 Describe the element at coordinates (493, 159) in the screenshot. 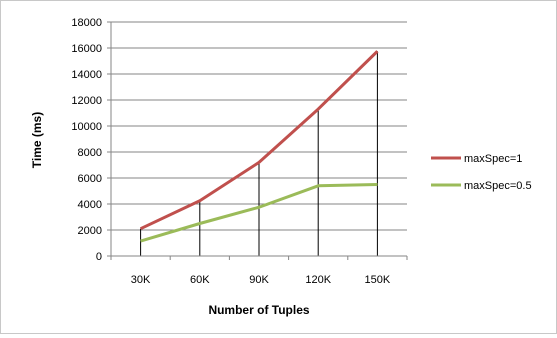

I see `legend-label: maxSpec=1` at that location.